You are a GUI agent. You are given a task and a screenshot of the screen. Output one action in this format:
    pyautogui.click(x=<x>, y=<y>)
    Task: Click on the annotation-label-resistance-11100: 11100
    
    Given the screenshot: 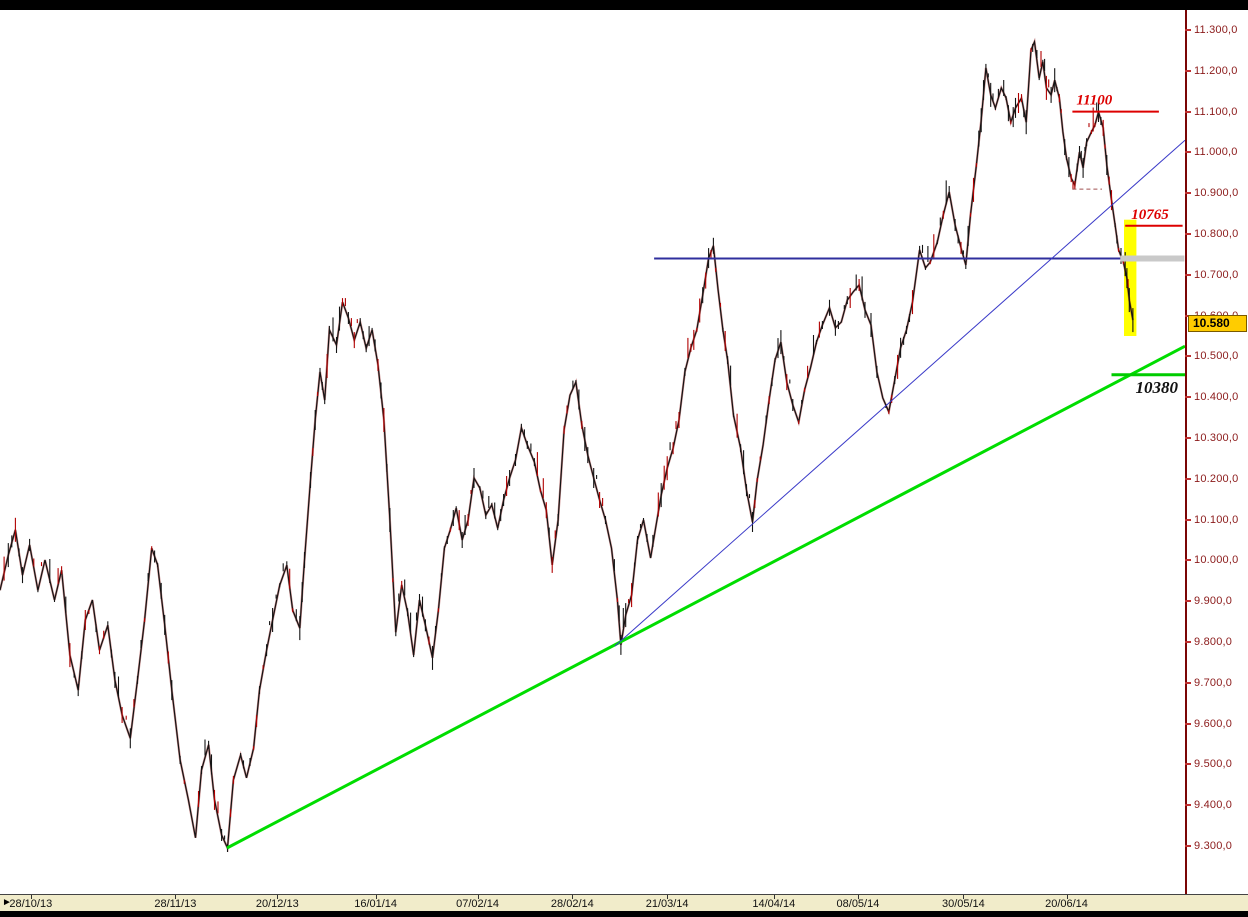 What is the action you would take?
    pyautogui.click(x=1094, y=101)
    